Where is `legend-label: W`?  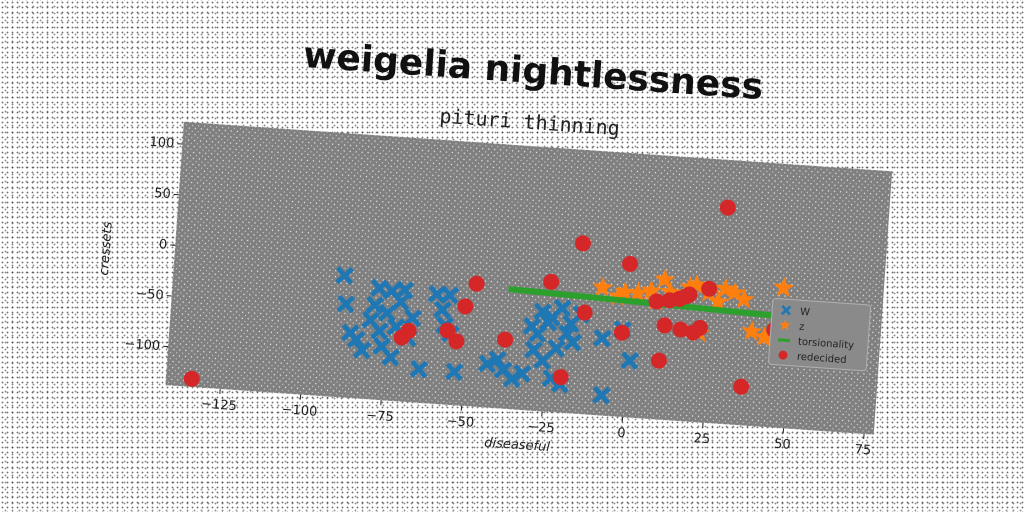
legend-label: W is located at coordinates (805, 313).